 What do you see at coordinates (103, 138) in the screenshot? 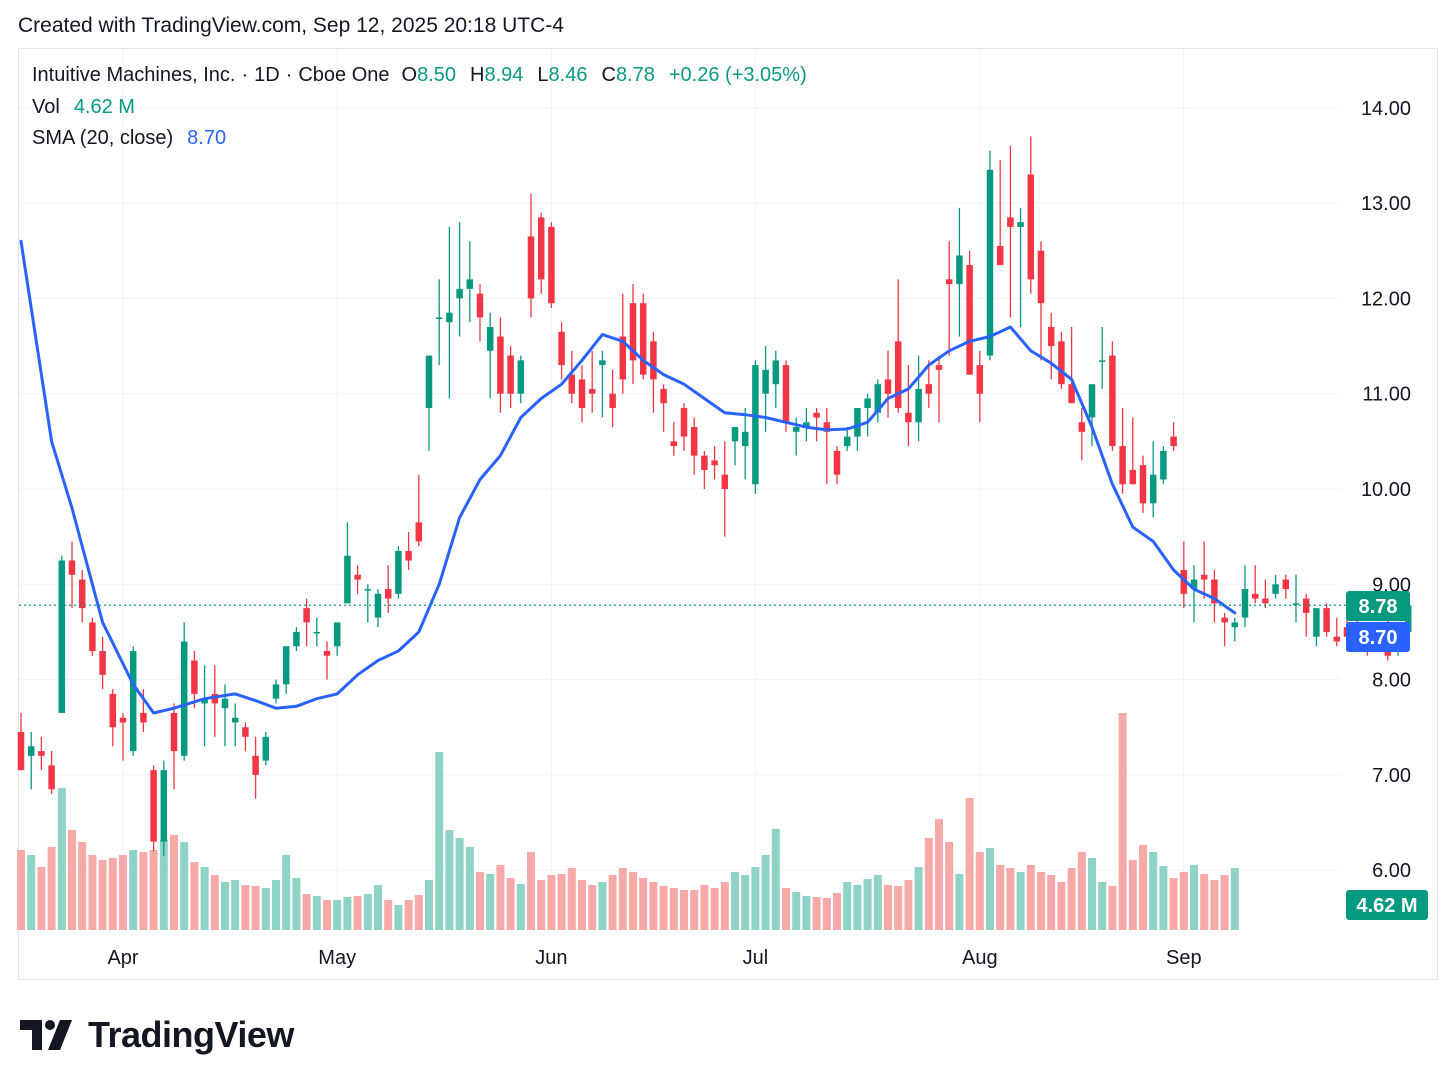
I see `sma-label: SMA (20, close)` at bounding box center [103, 138].